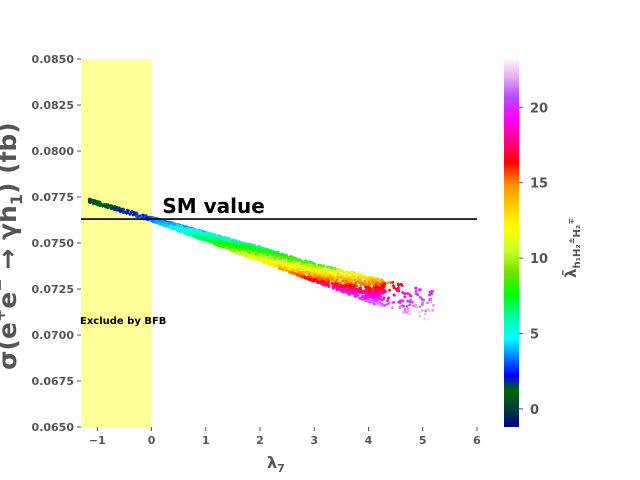 The image size is (640, 480). I want to click on colorbar, so click(511, 243).